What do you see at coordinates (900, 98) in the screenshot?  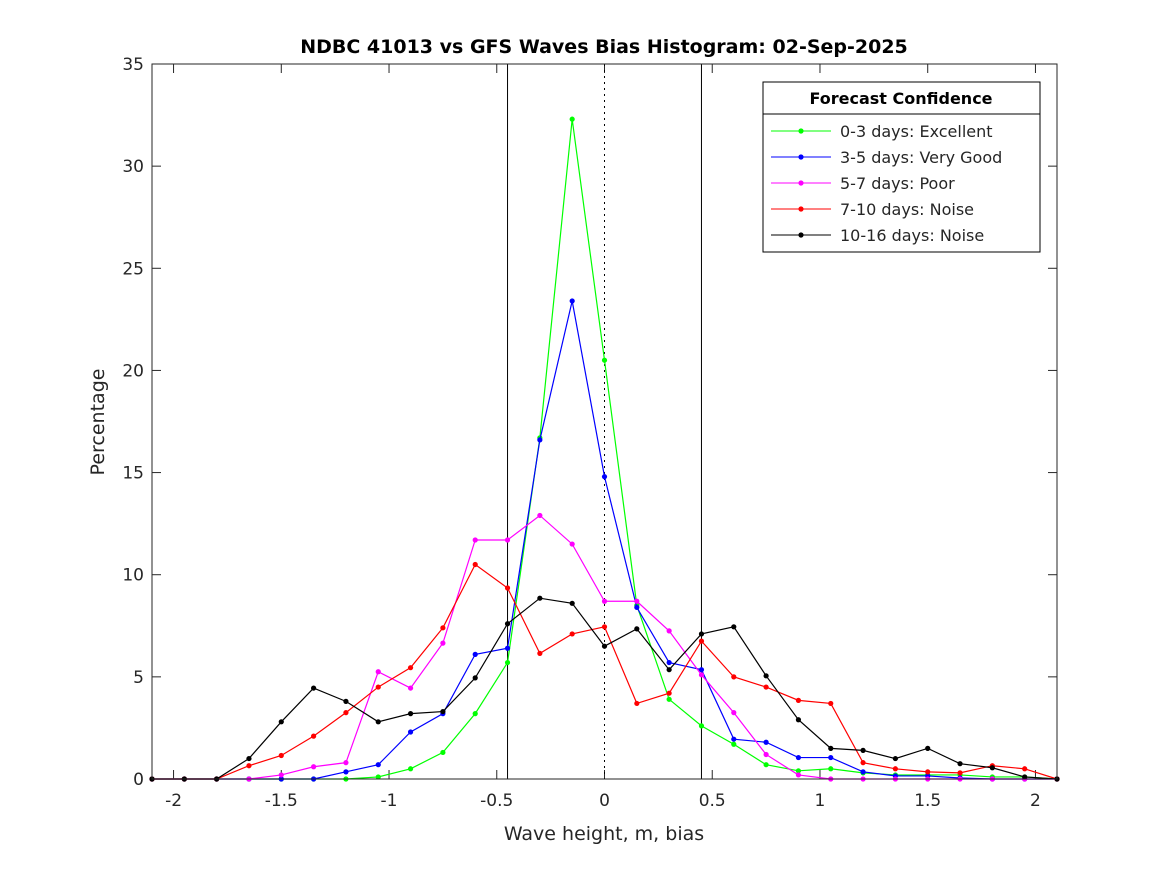 I see `legend-title: Forecast Confidence` at bounding box center [900, 98].